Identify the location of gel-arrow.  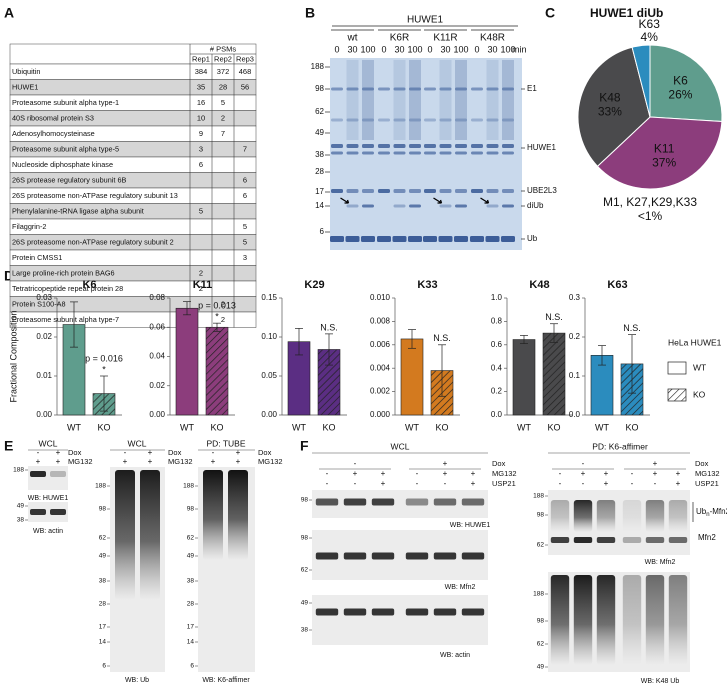
(345, 200).